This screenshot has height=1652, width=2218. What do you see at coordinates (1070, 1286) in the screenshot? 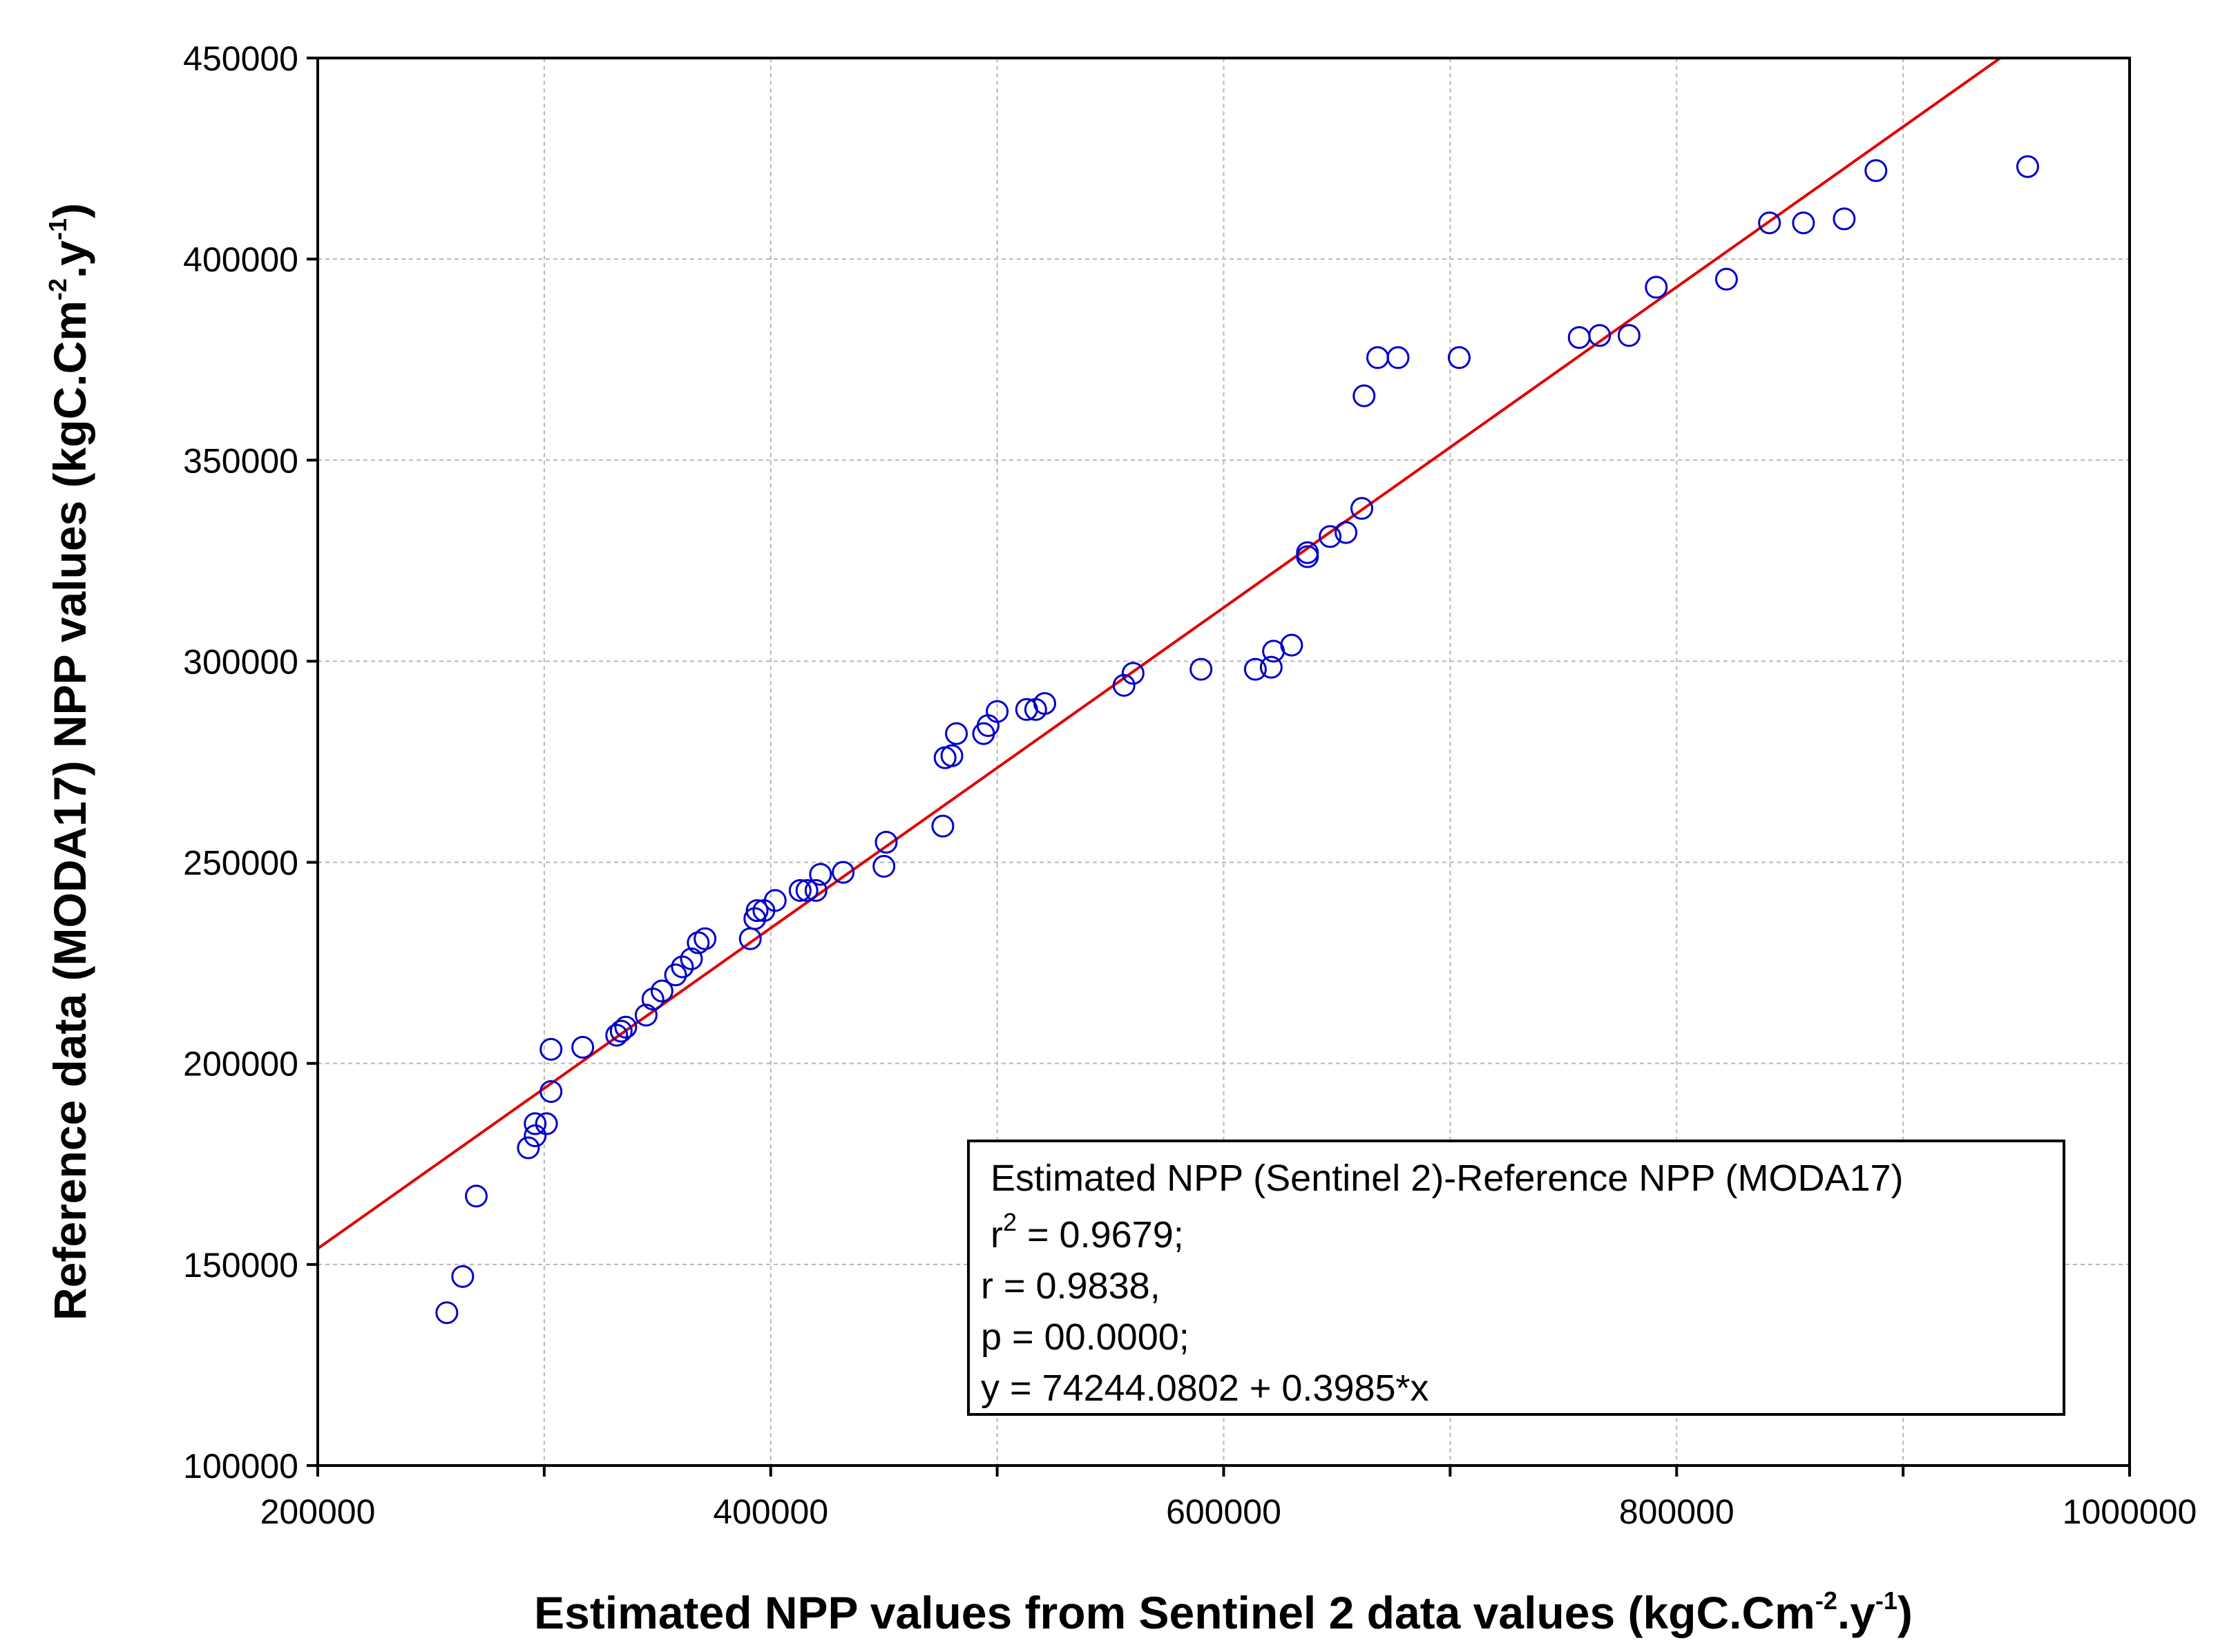
I see `legend-r: r = 0.9838,` at bounding box center [1070, 1286].